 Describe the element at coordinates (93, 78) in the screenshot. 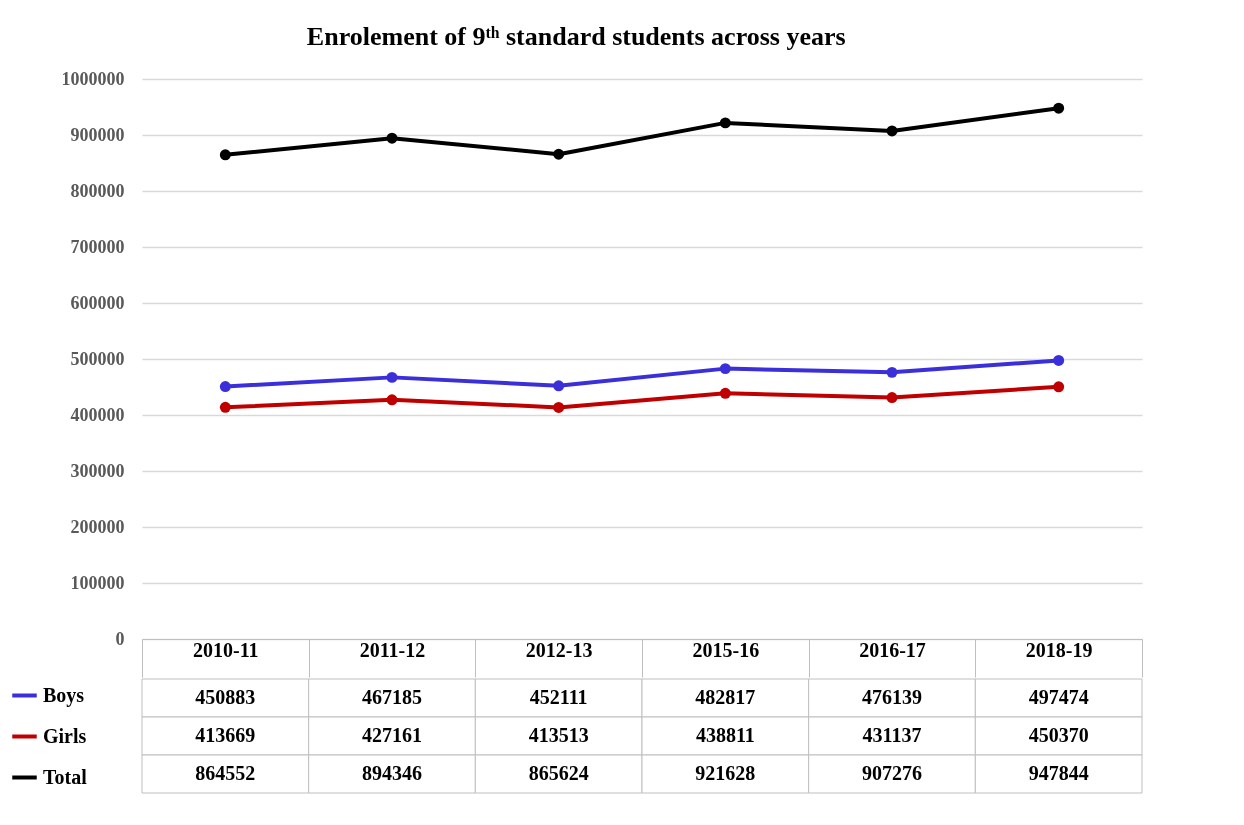

I see `y-tick-label: 1000000` at that location.